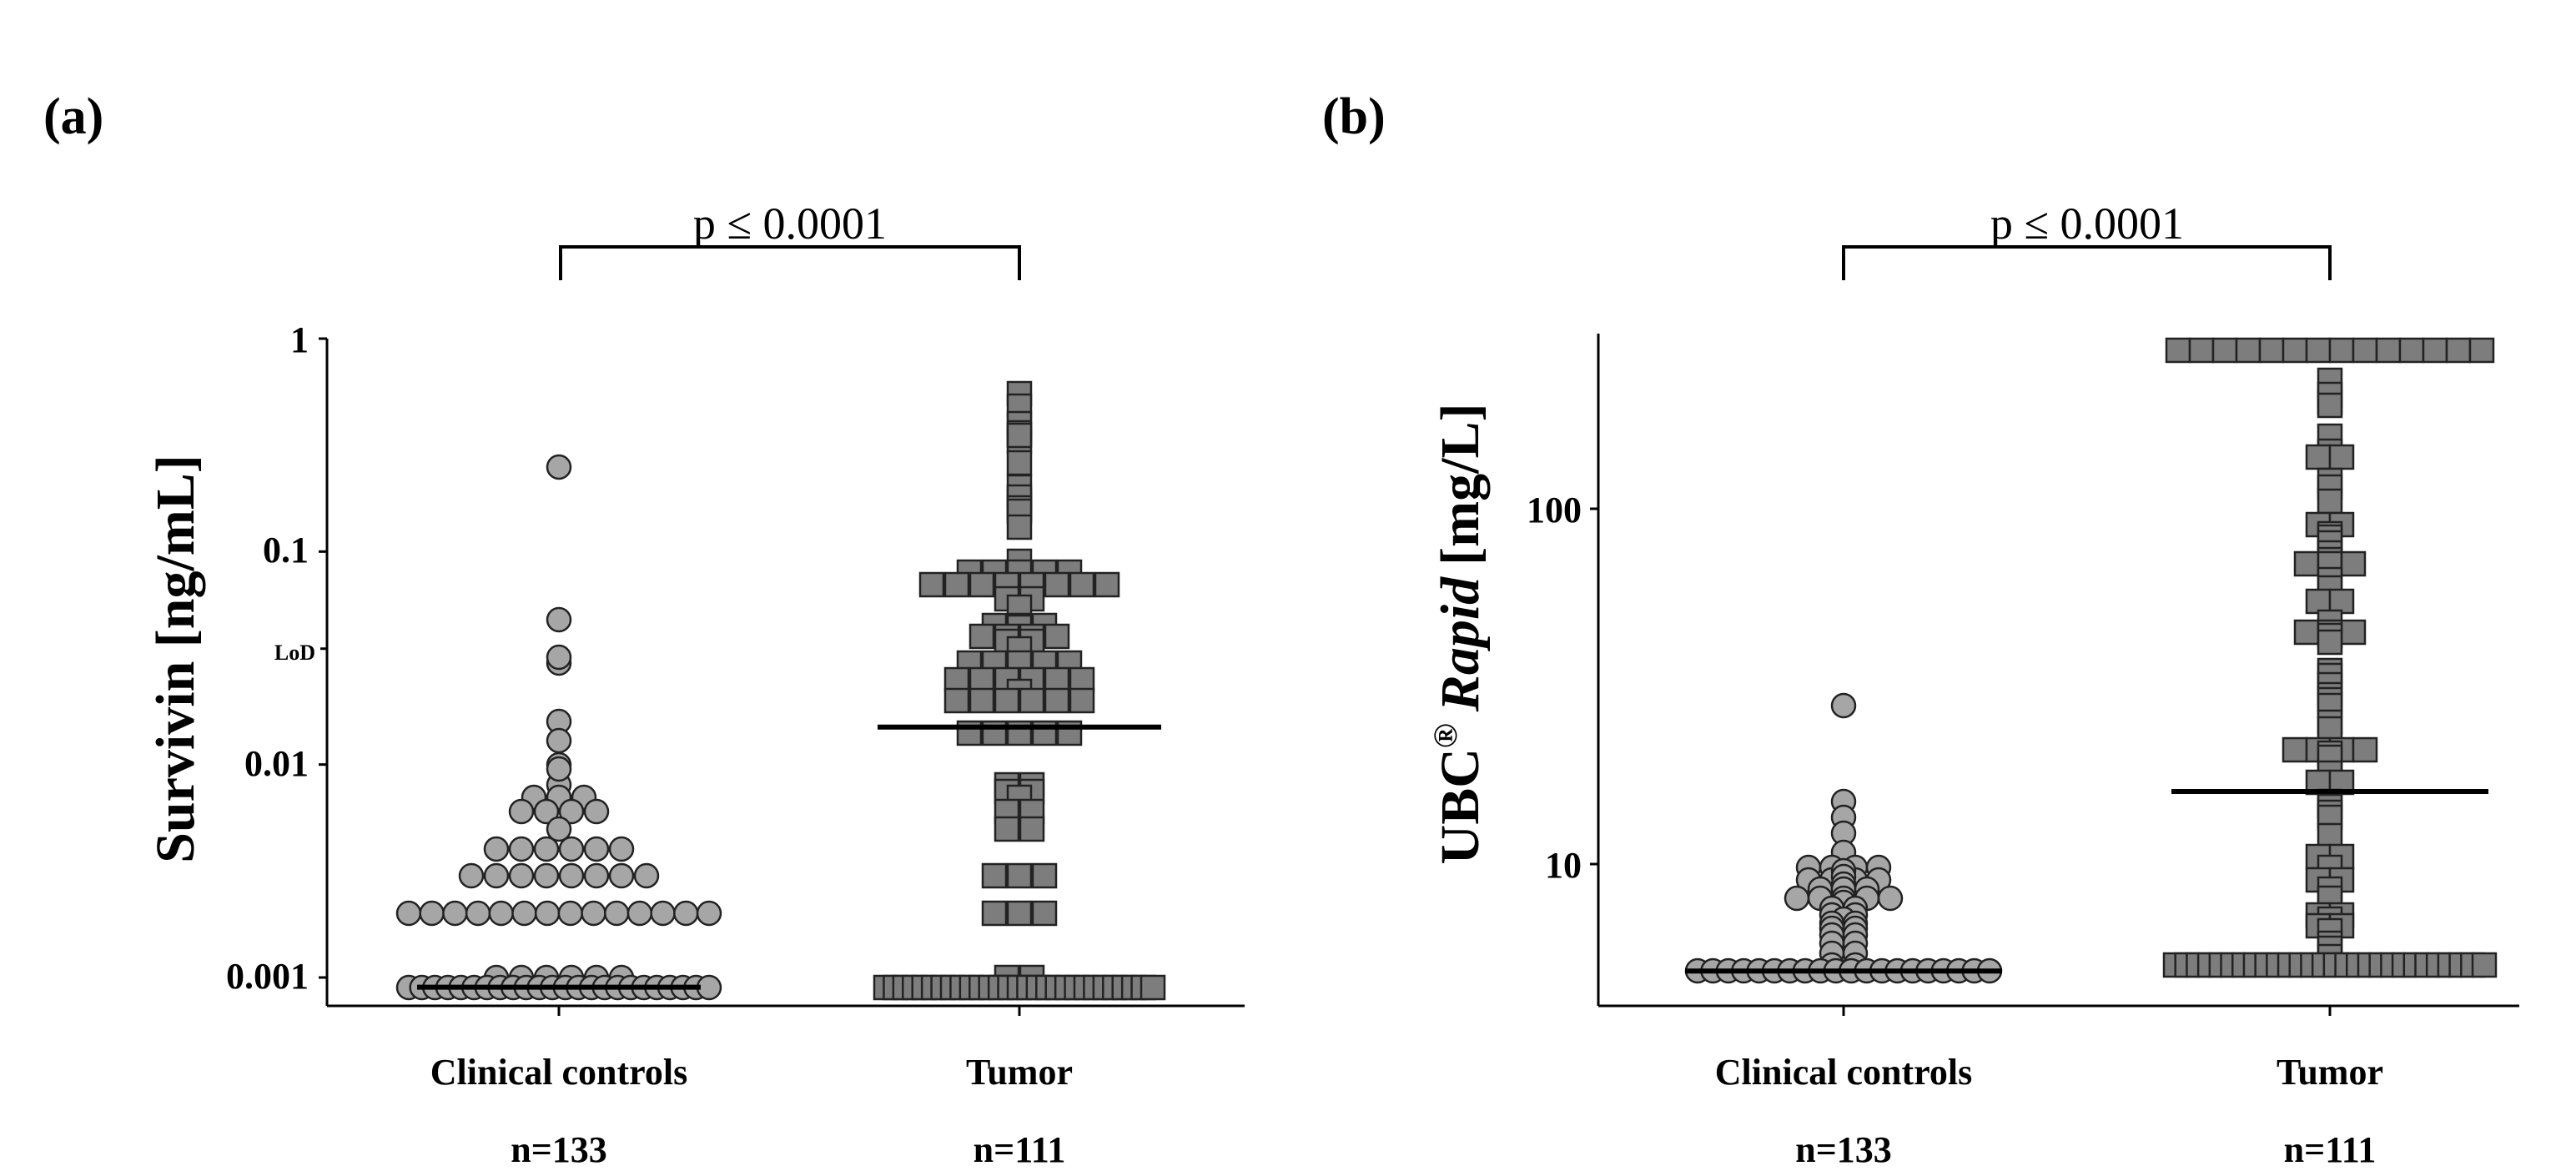  What do you see at coordinates (294, 653) in the screenshot?
I see `lod-label: LoD` at bounding box center [294, 653].